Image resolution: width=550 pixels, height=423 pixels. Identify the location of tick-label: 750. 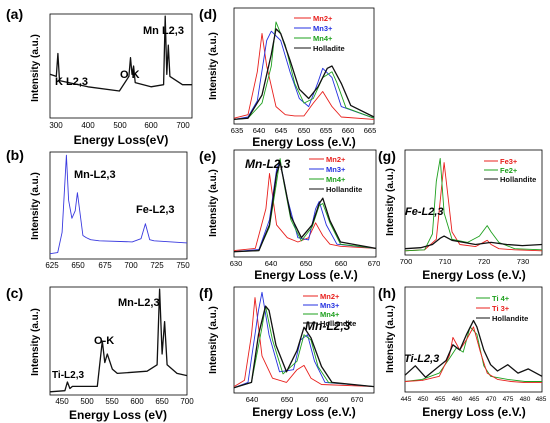
(183, 265).